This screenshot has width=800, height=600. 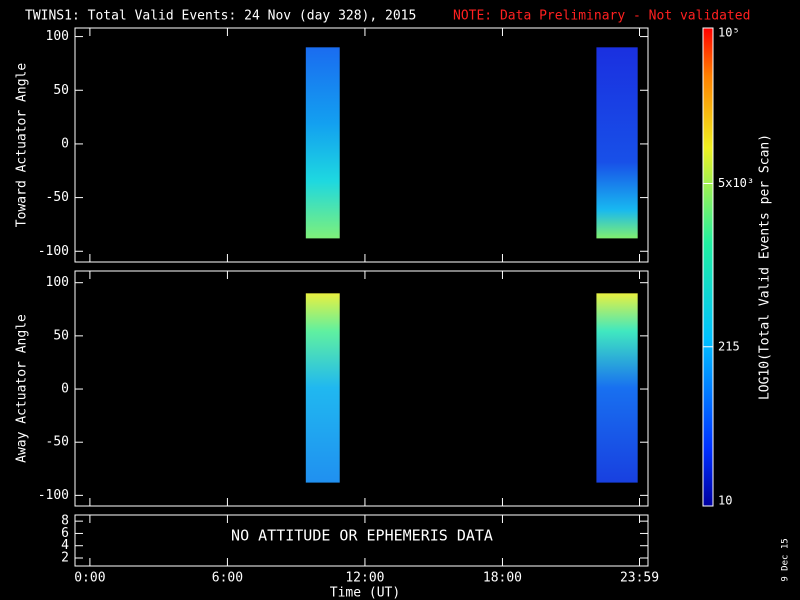 What do you see at coordinates (729, 346) in the screenshot?
I see `colorbar-tick-label: 215` at bounding box center [729, 346].